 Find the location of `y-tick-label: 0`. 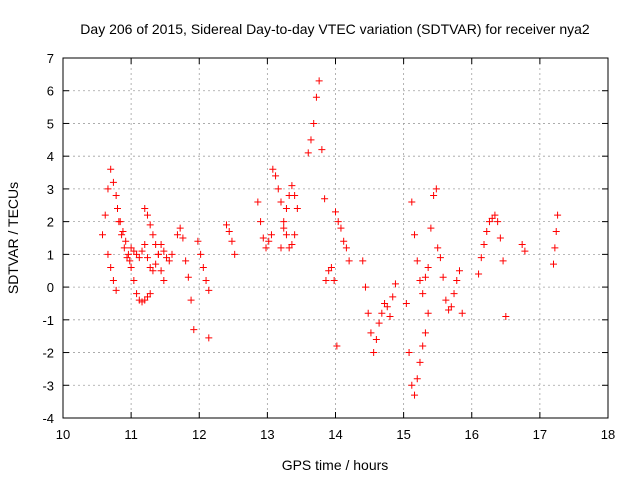

y-tick-label: 0 is located at coordinates (50, 287).